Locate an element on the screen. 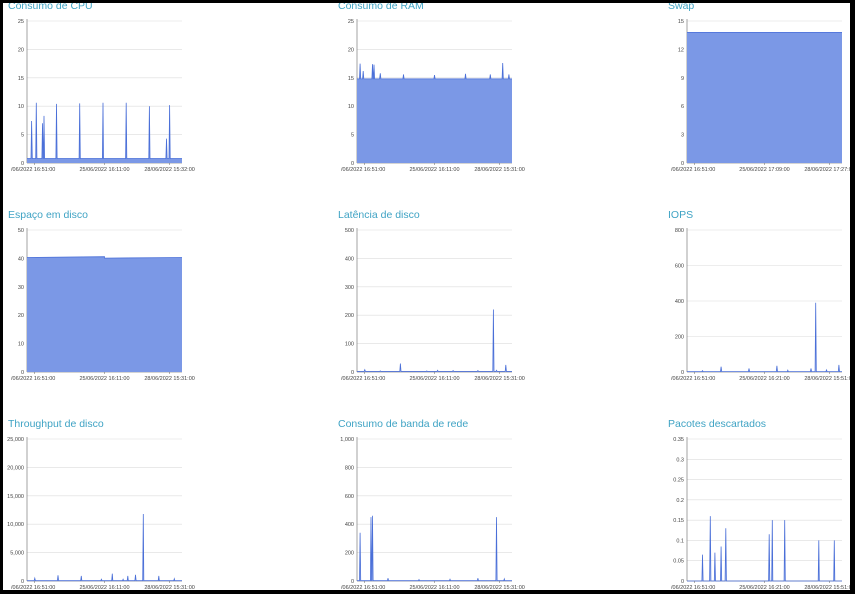 The image size is (855, 594). y-tick-label: 12 is located at coordinates (681, 50).